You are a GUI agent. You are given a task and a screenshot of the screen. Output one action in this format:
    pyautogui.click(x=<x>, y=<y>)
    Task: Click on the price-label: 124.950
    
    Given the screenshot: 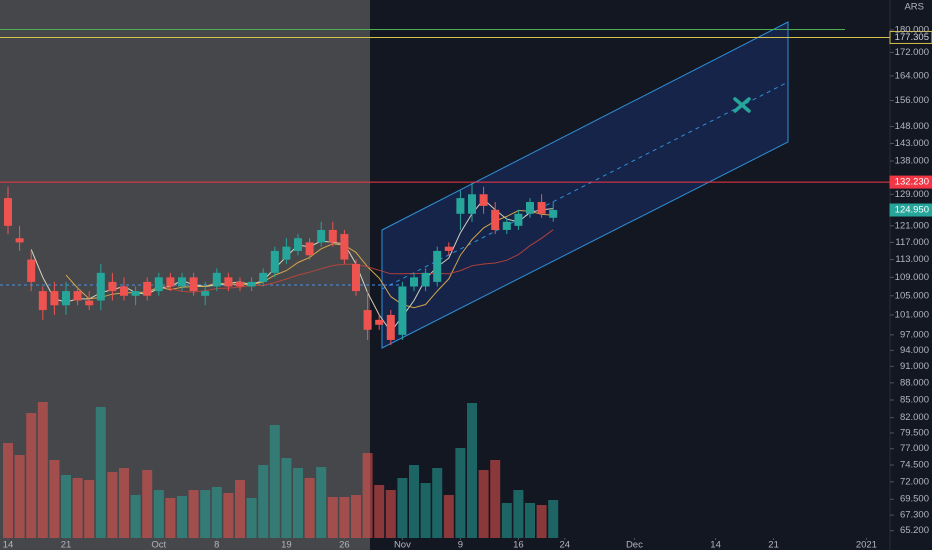 What is the action you would take?
    pyautogui.click(x=912, y=210)
    